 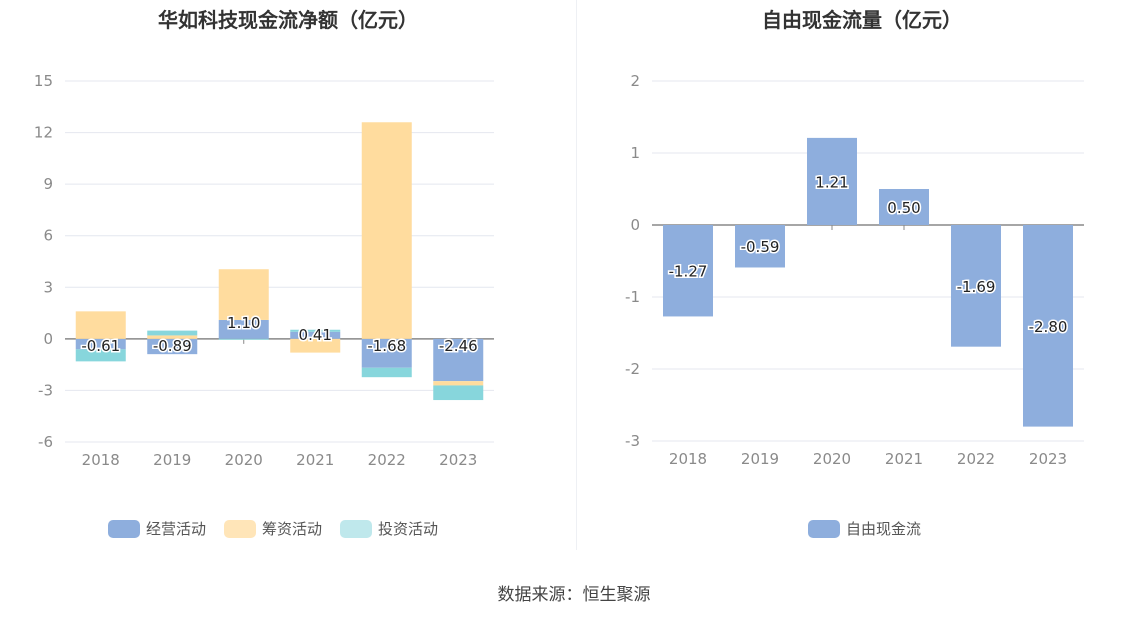 I want to click on cashflow-ytick-label: -6, so click(x=45, y=442).